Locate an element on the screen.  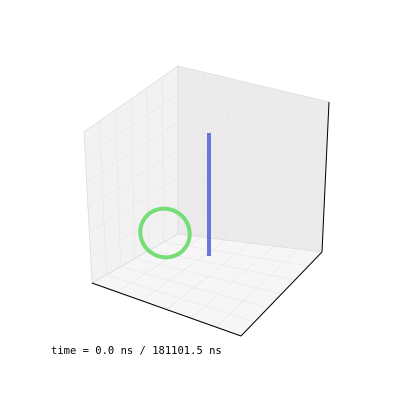
time-total: 181101.5 is located at coordinates (177, 351).